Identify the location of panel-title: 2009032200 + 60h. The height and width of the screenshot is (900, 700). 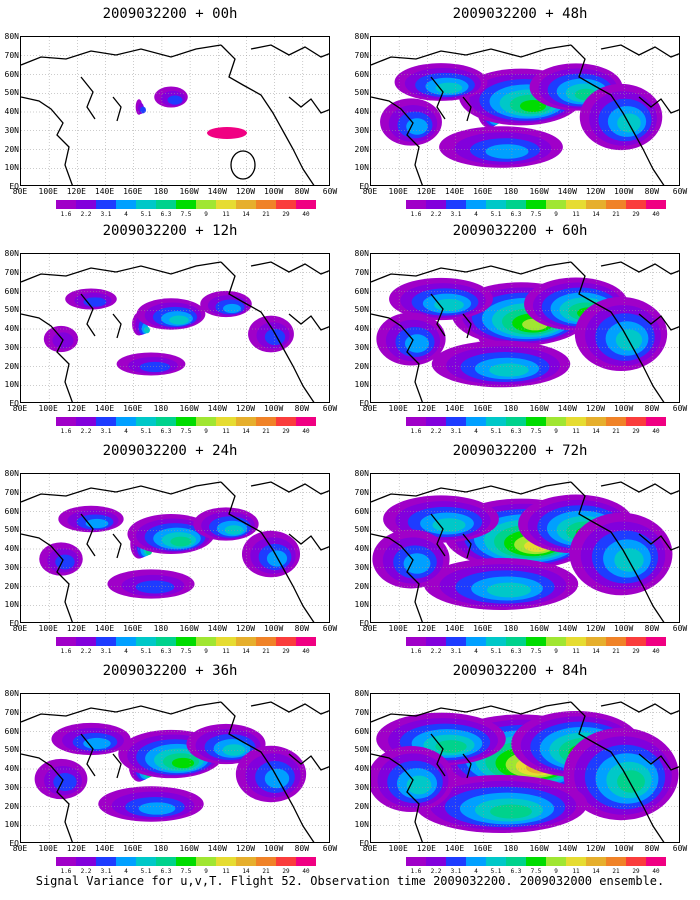
(520, 231).